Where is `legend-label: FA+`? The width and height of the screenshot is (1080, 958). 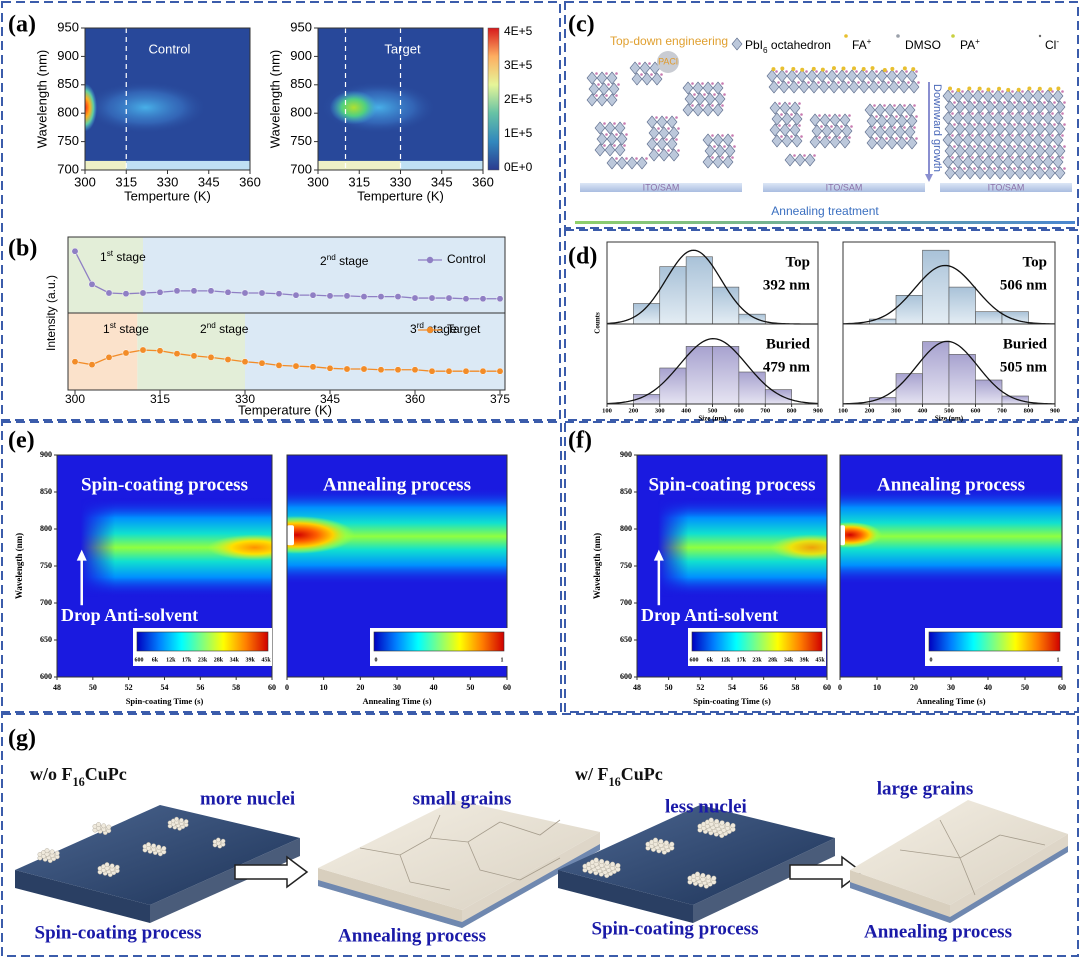
legend-label: FA+ is located at coordinates (862, 45).